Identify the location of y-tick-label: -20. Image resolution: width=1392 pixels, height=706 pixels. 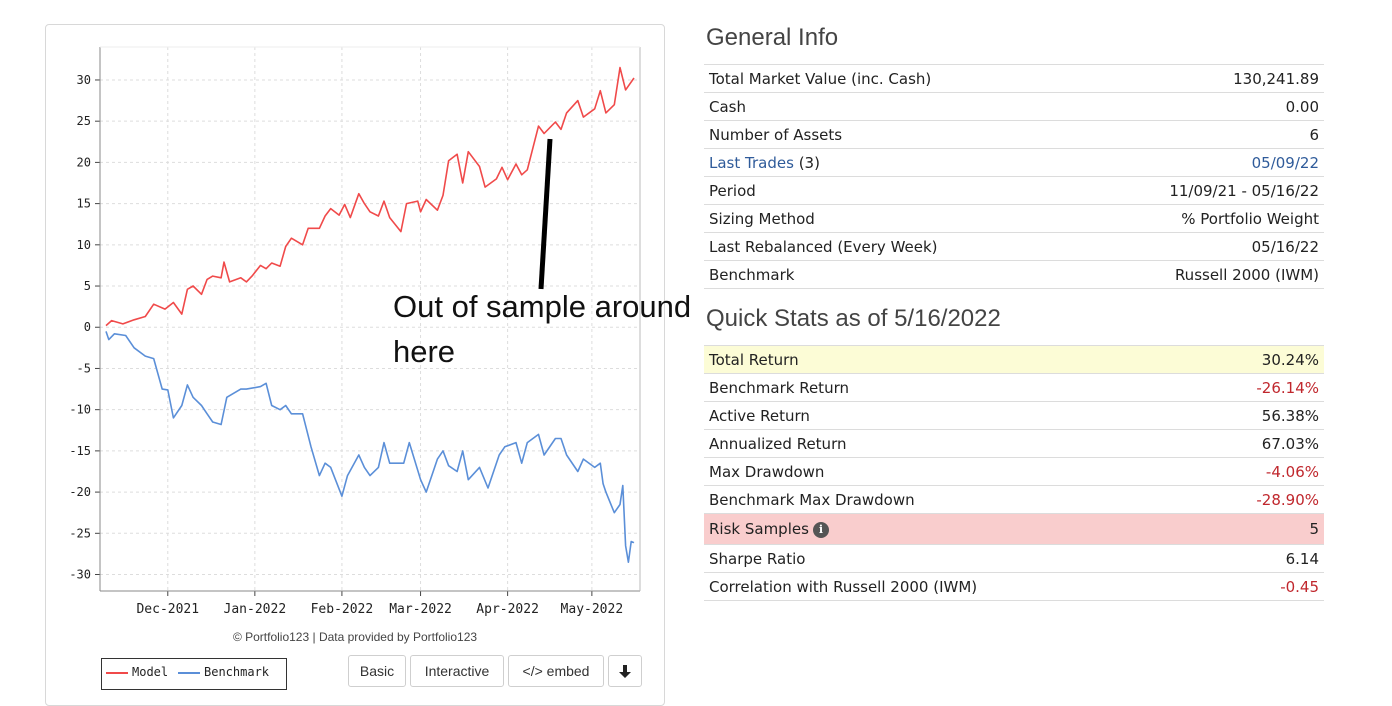
(80, 492).